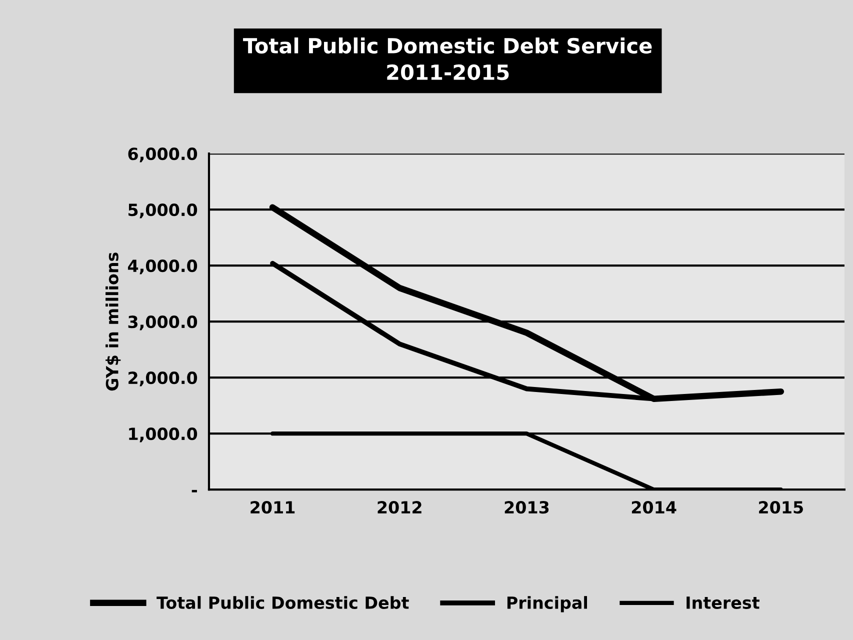 This screenshot has height=640, width=853. Describe the element at coordinates (781, 507) in the screenshot. I see `x-tick-label: 2015` at that location.